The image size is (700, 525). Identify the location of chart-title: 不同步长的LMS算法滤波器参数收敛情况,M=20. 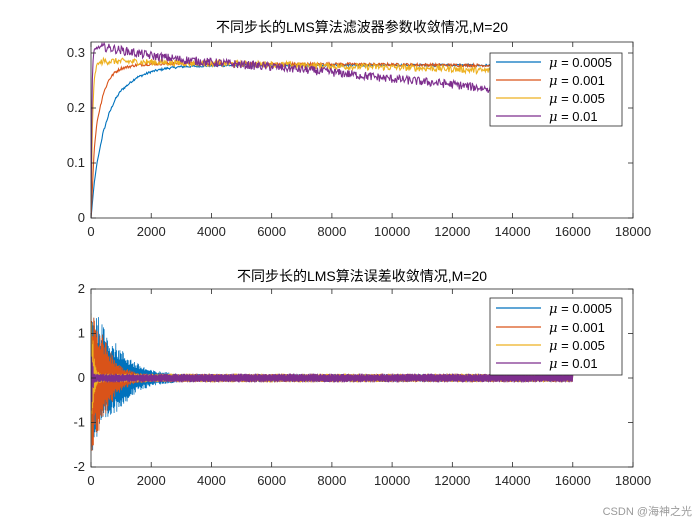
(362, 27).